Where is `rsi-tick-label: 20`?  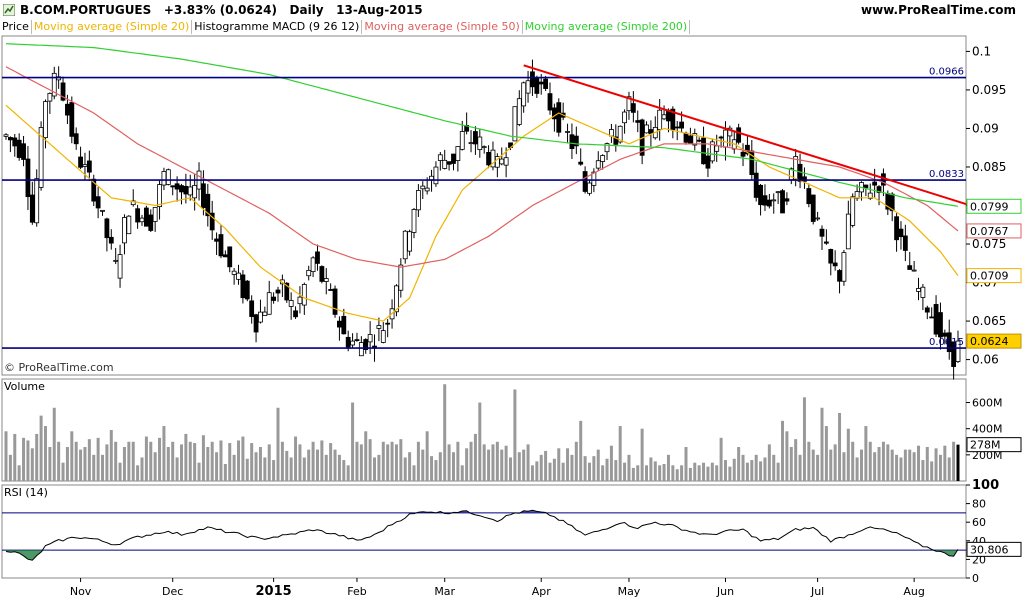 rsi-tick-label: 20 is located at coordinates (979, 559).